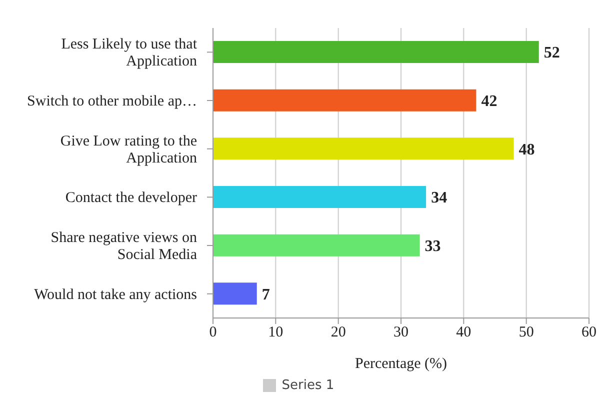 This screenshot has width=603, height=420. Describe the element at coordinates (213, 332) in the screenshot. I see `x-tick-label: 0` at that location.